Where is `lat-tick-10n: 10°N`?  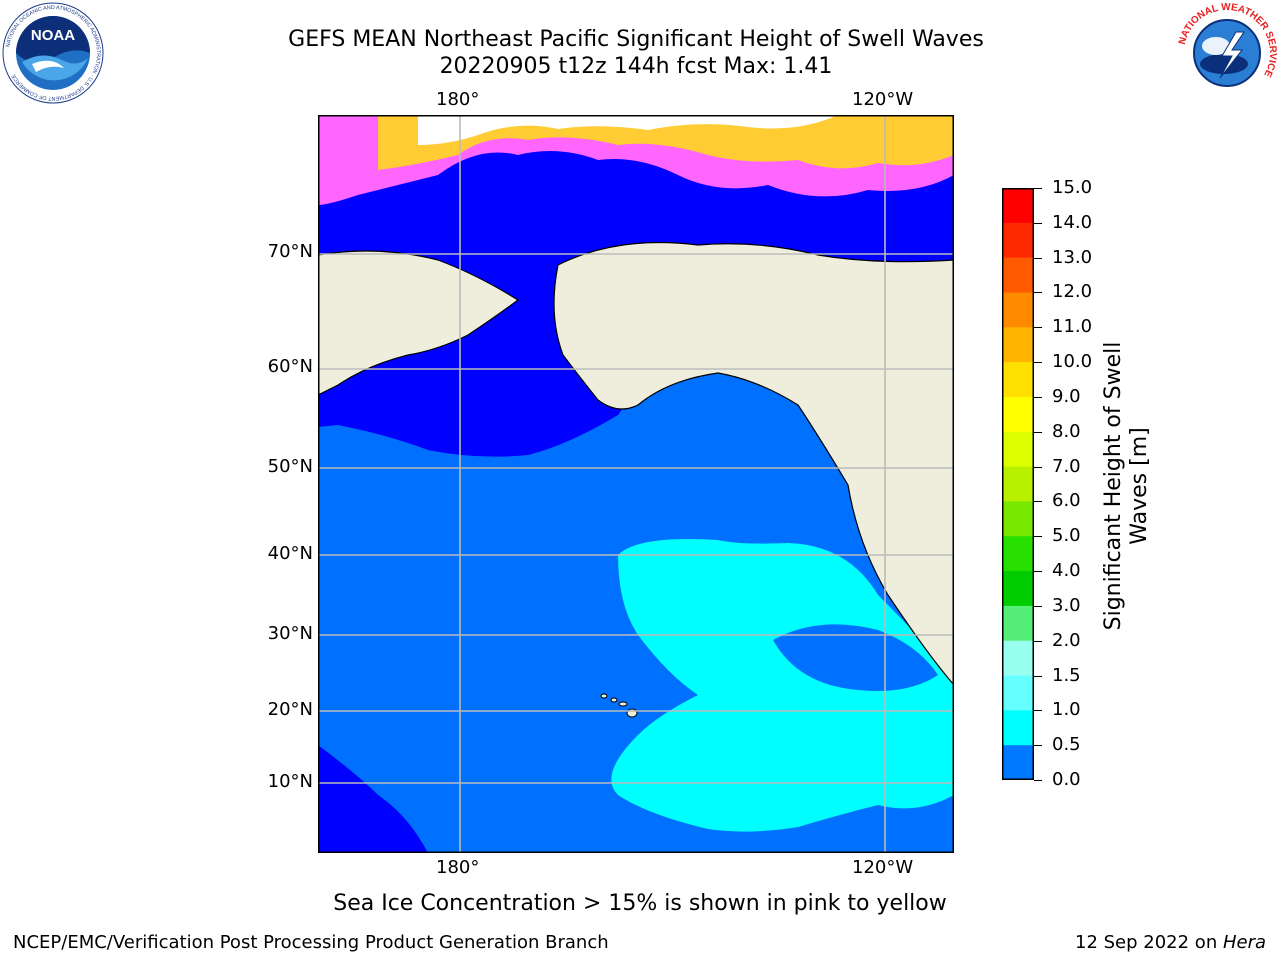
lat-tick-10n: 10°N is located at coordinates (290, 781).